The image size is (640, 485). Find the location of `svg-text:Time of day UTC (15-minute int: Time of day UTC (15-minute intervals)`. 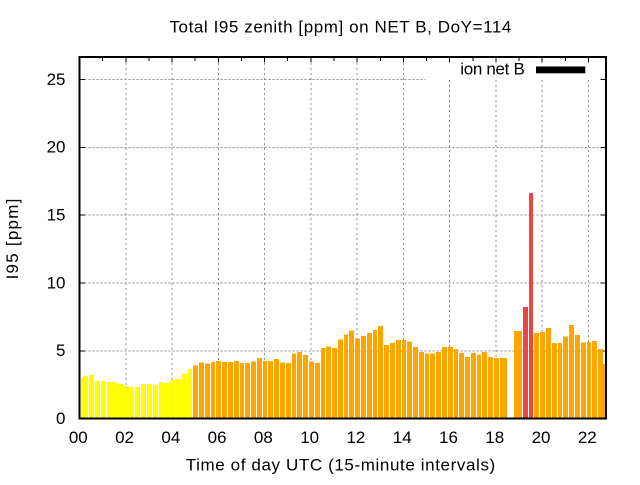

svg-text:Time of day UTC (15-minute int: Time of day UTC (15-minute intervals) is located at coordinates (341, 464).